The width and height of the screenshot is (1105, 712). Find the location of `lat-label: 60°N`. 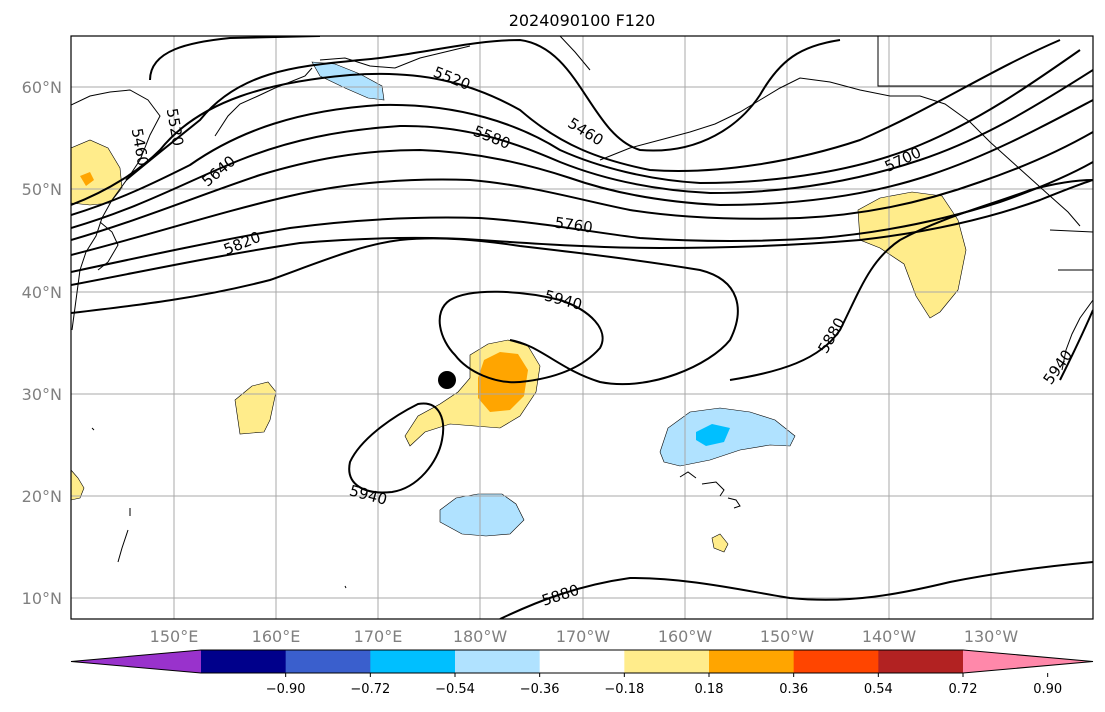

lat-label: 60°N is located at coordinates (42, 87).